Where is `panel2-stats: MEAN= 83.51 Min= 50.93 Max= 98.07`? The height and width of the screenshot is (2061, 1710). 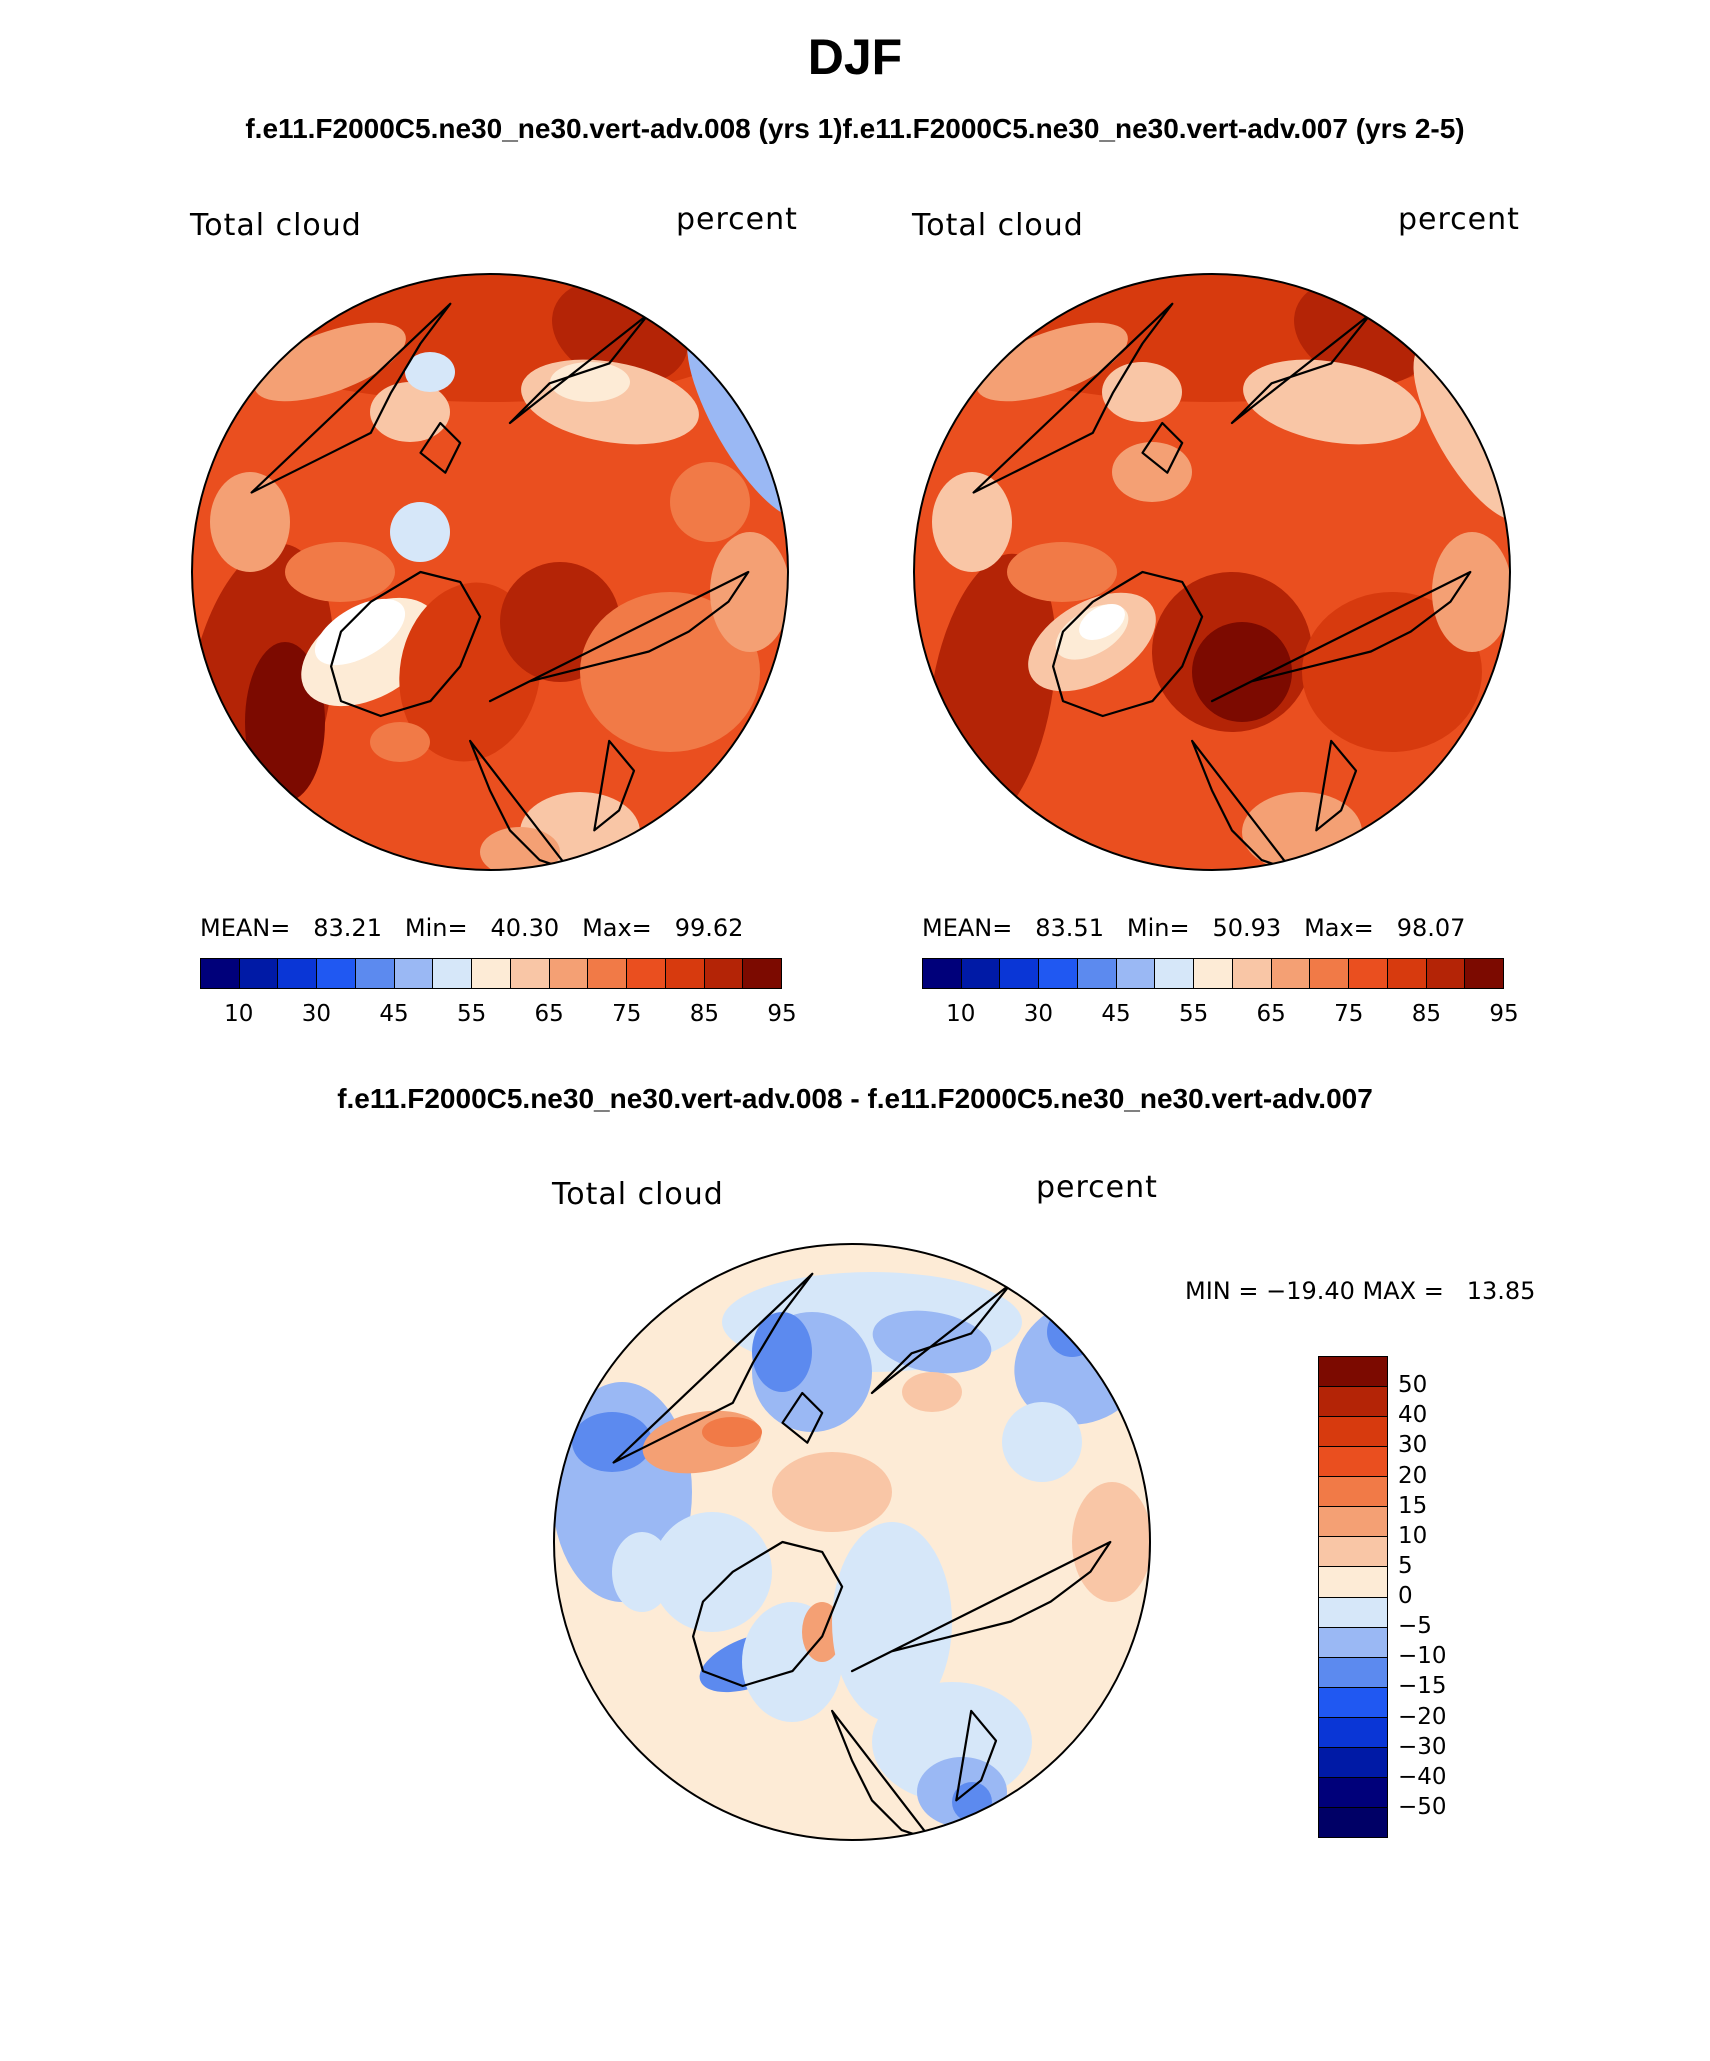
panel2-stats: MEAN= 83.51 Min= 50.93 Max= 98.07 is located at coordinates (1193, 928).